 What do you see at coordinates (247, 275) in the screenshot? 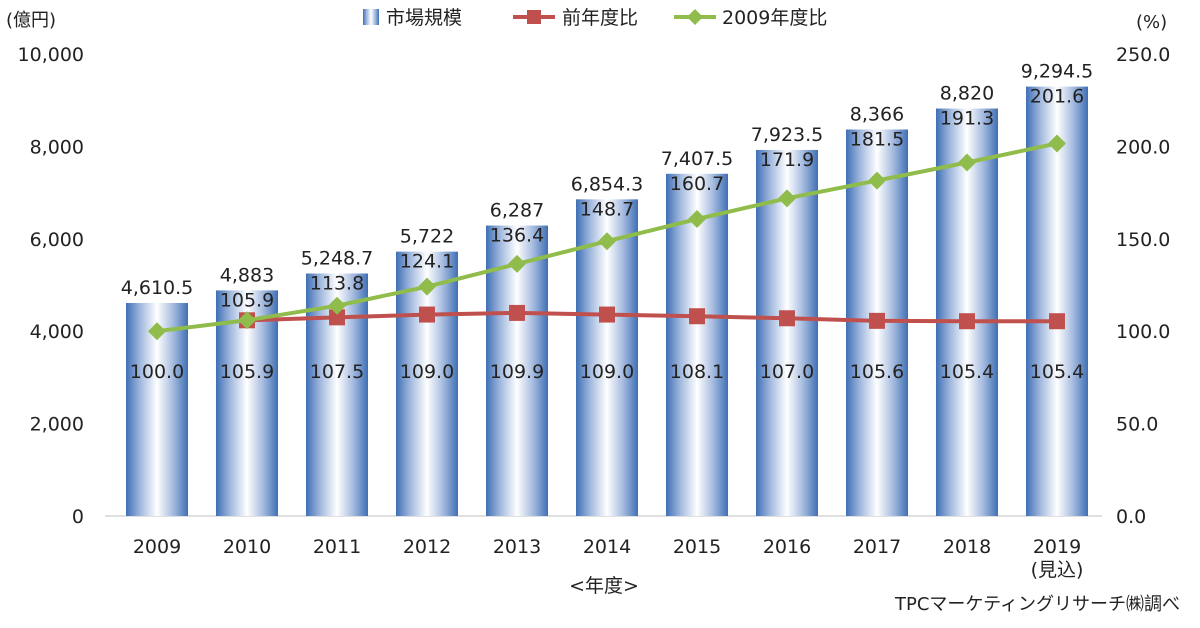
I see `bar-value-label: 4,883` at bounding box center [247, 275].